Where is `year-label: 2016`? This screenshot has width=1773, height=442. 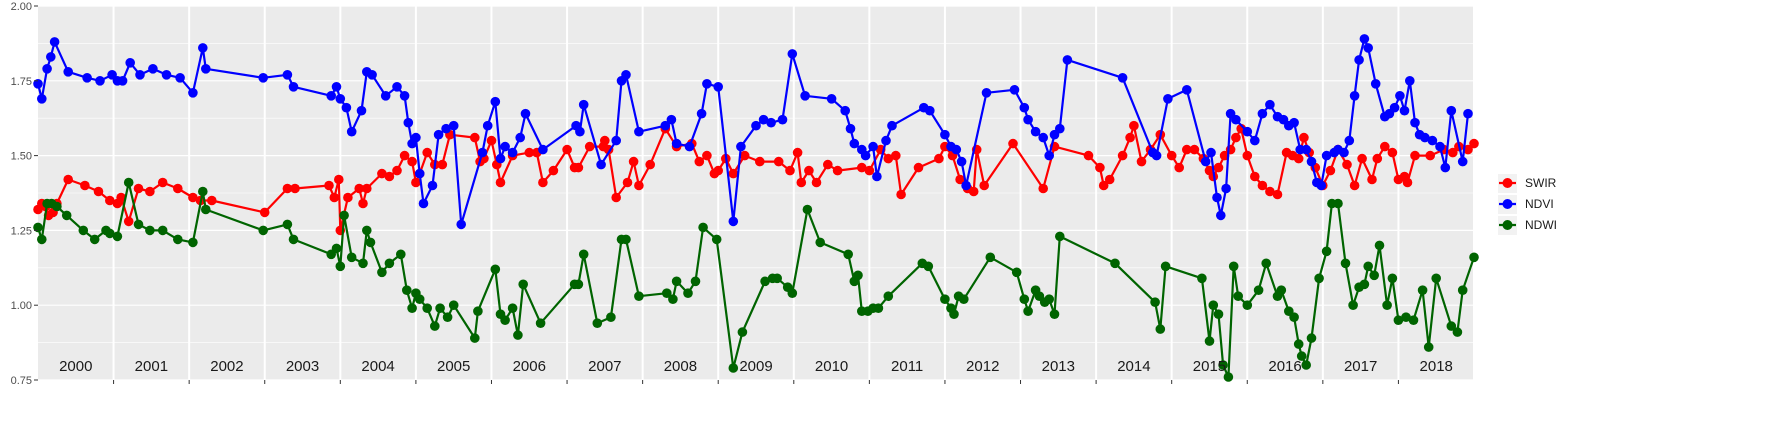
year-label: 2016 is located at coordinates (1284, 366).